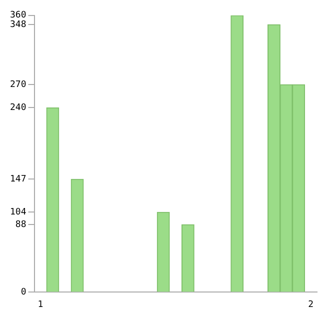 Image resolution: width=333 pixels, height=321 pixels. Describe the element at coordinates (23, 293) in the screenshot. I see `y-tick-label: 0` at that location.